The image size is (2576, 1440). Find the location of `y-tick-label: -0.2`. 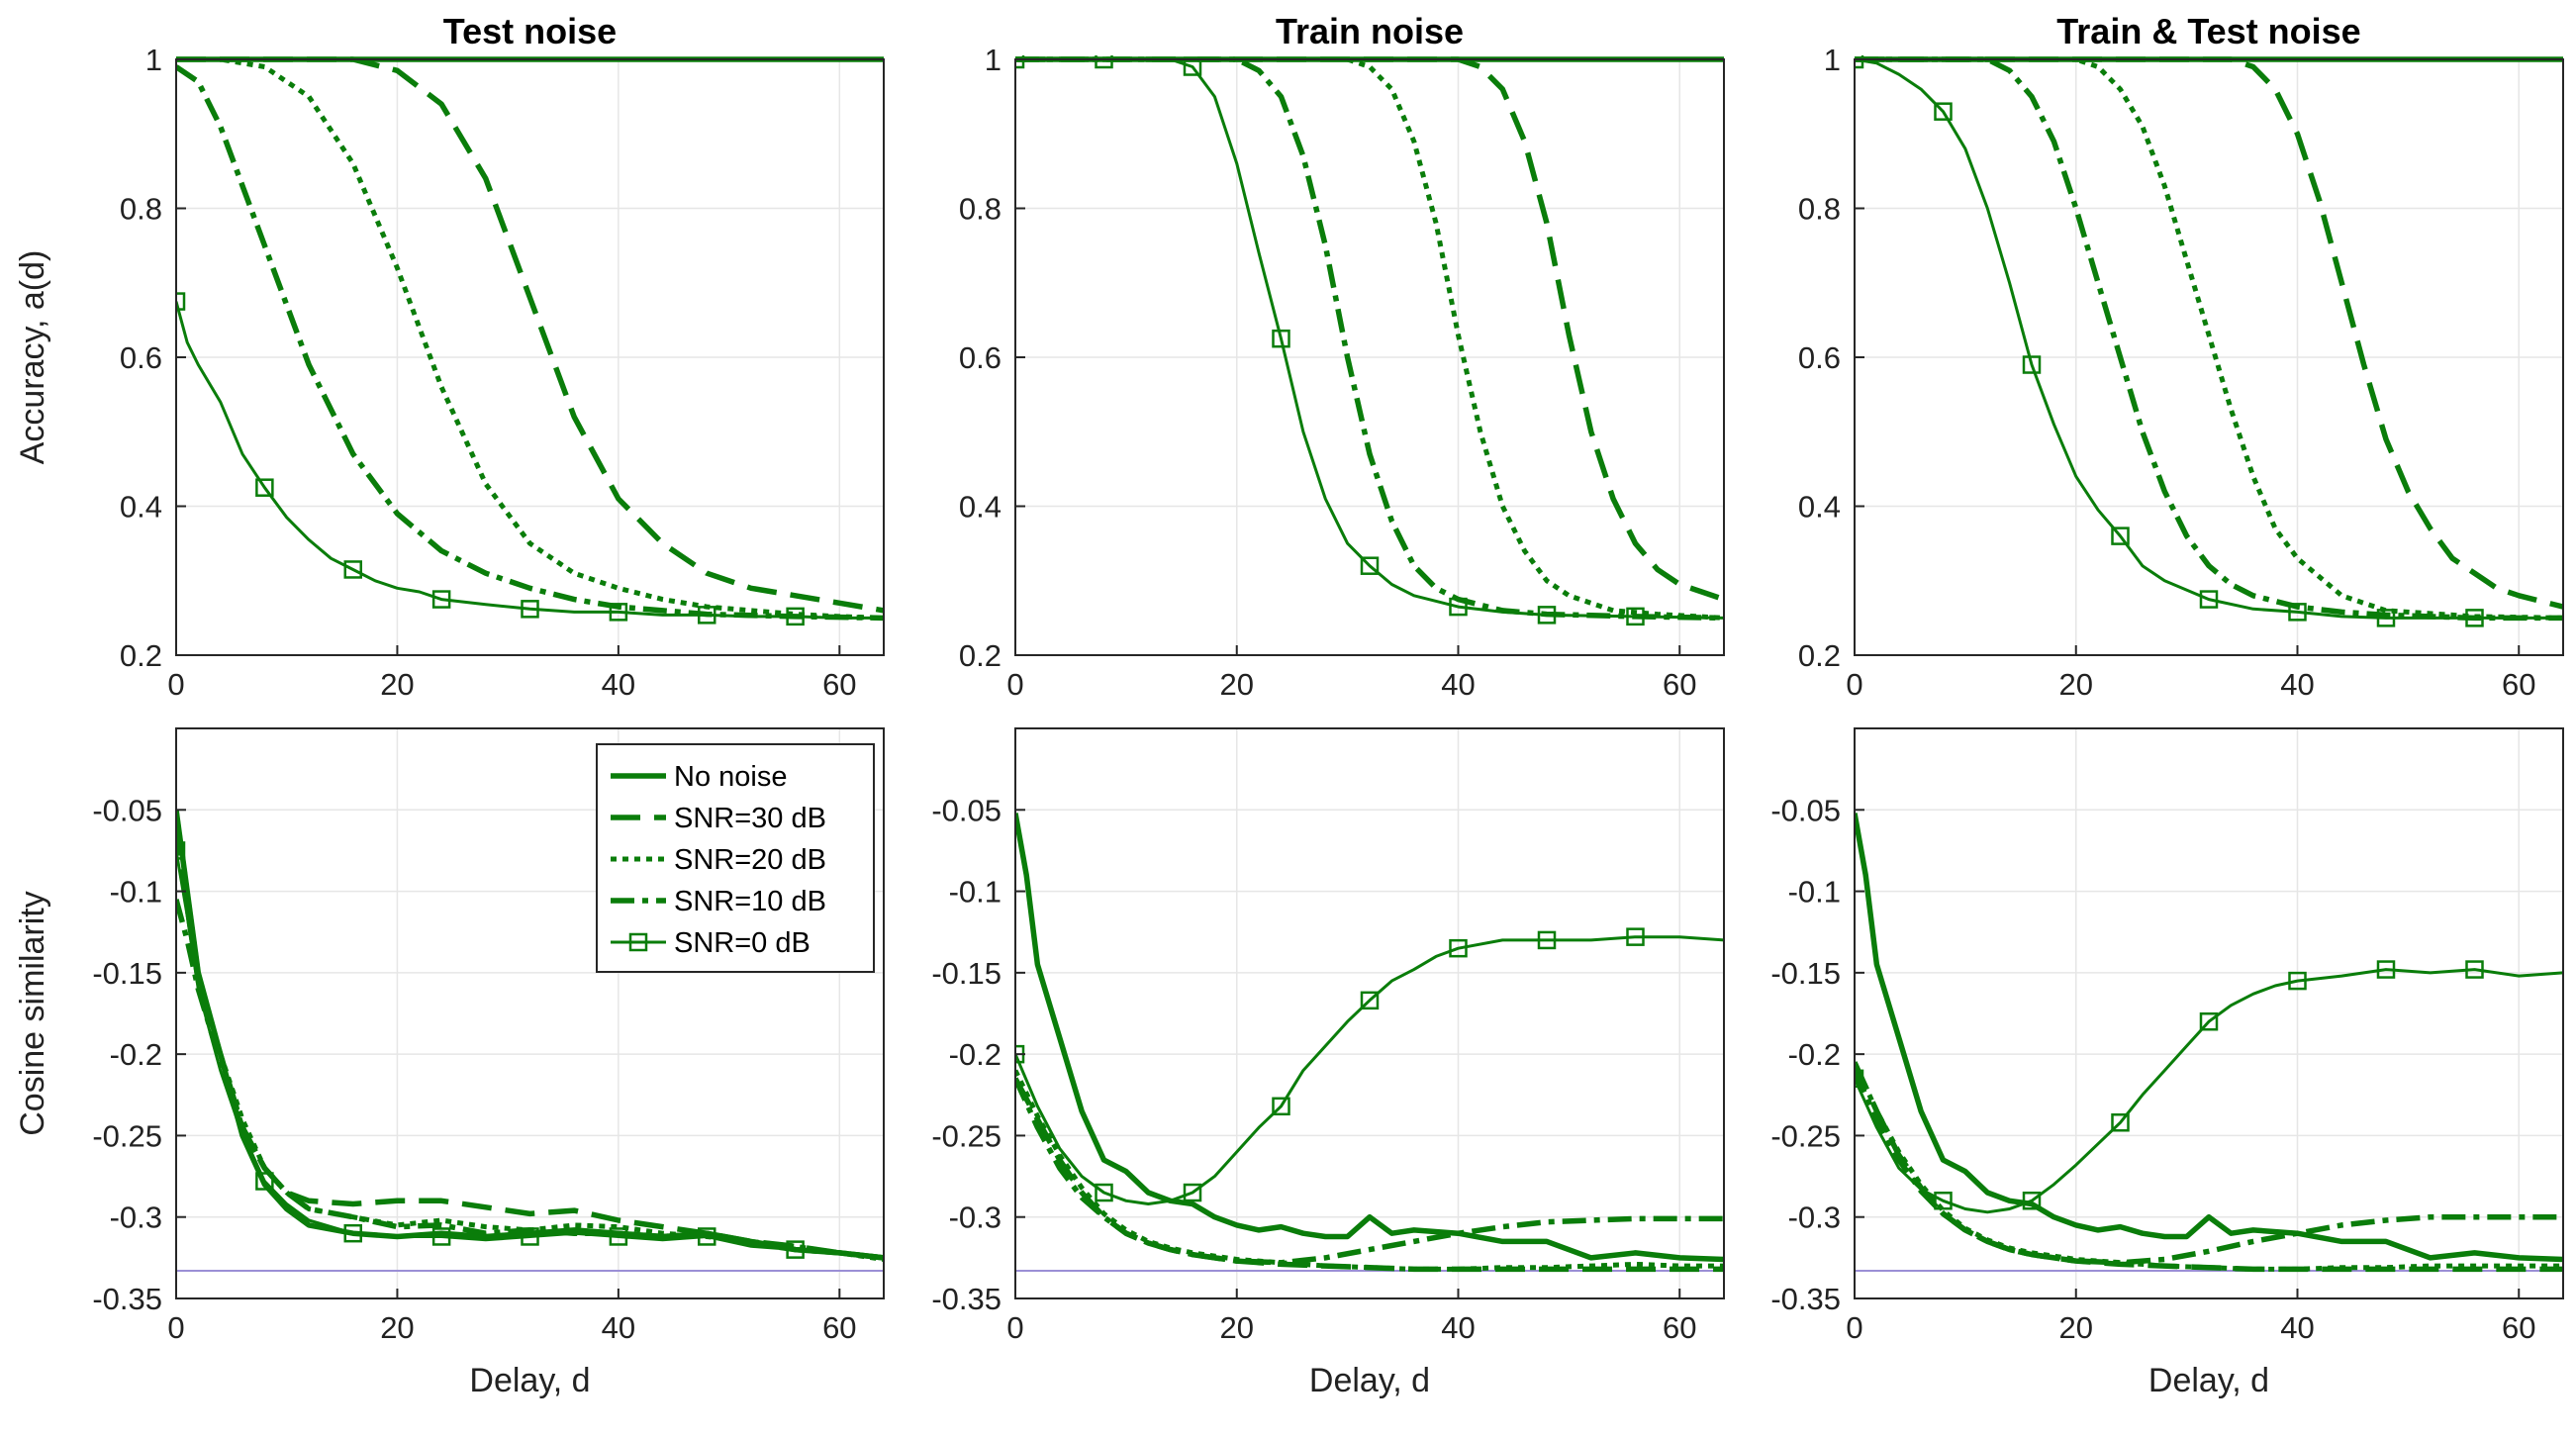

y-tick-label: -0.2 is located at coordinates (975, 1054).